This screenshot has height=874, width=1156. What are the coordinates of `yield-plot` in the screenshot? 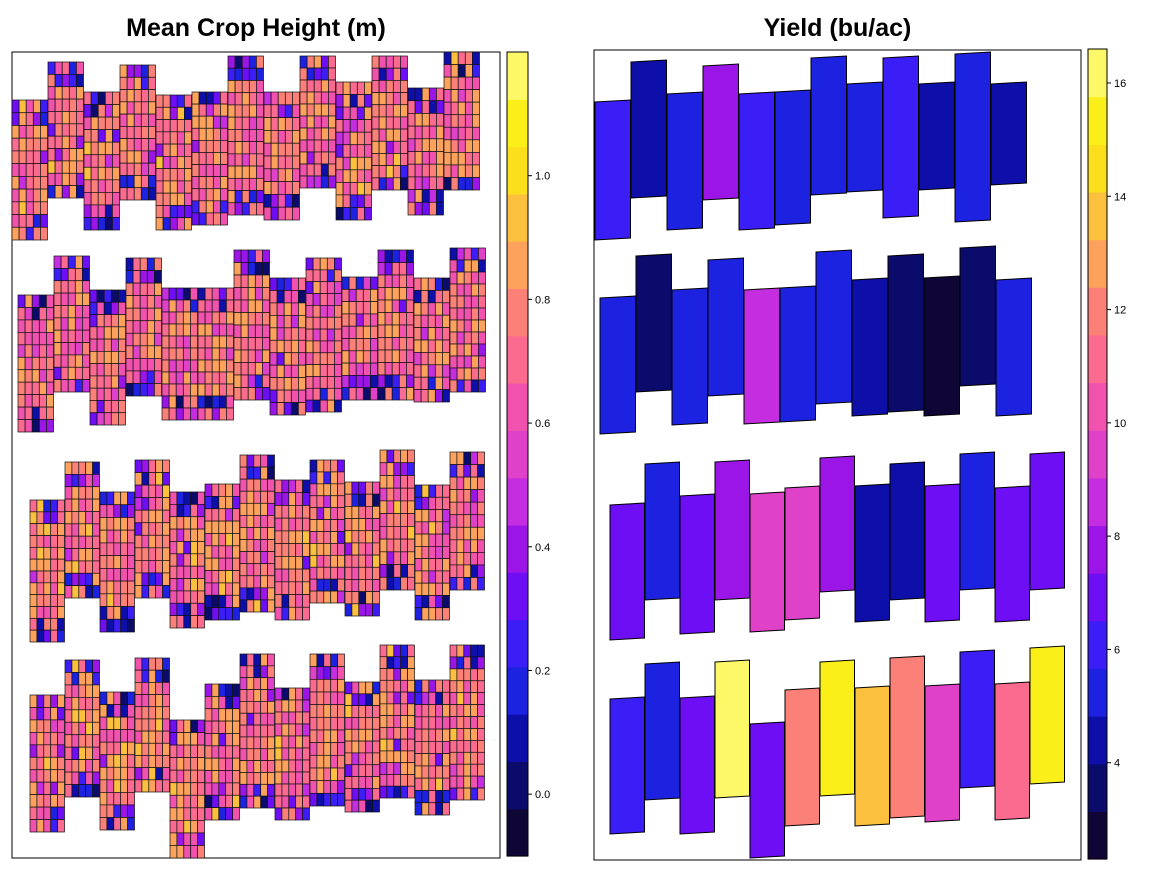 It's located at (872, 553).